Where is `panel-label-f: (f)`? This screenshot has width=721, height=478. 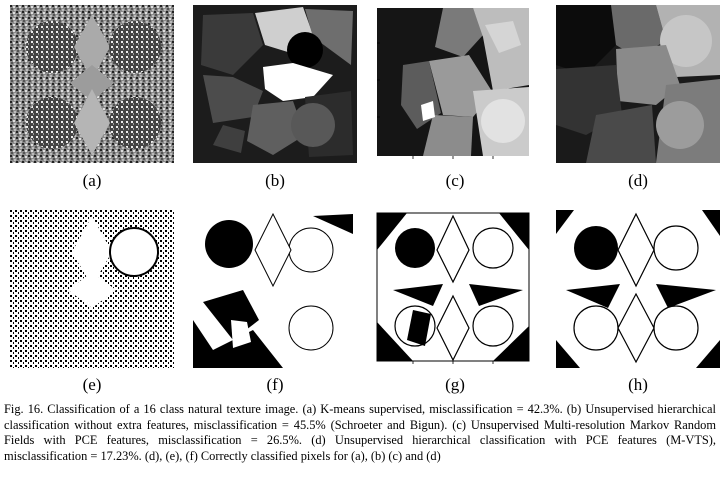 panel-label-f: (f) is located at coordinates (275, 384).